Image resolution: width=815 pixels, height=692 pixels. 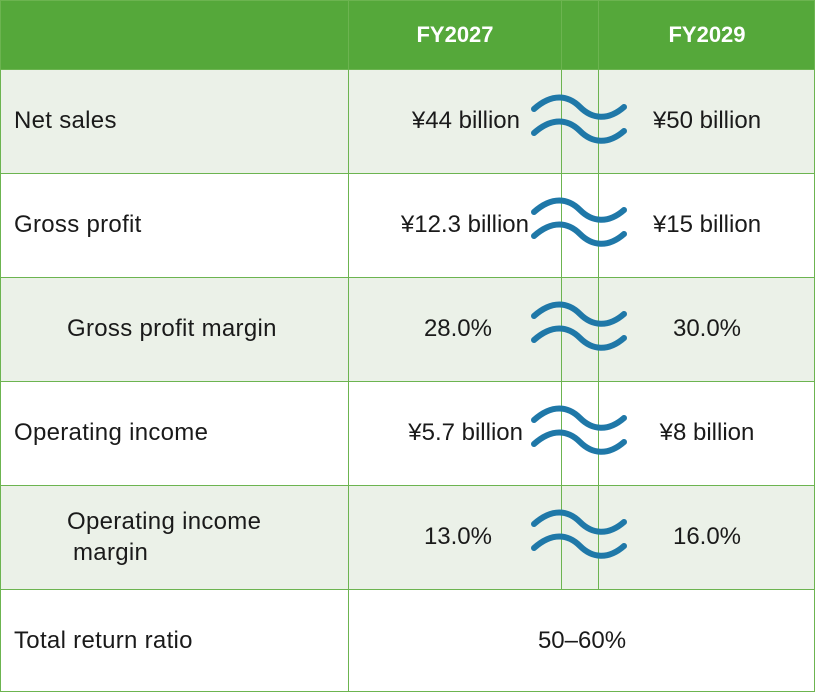 What do you see at coordinates (103, 640) in the screenshot?
I see `row-label: Total return ratio` at bounding box center [103, 640].